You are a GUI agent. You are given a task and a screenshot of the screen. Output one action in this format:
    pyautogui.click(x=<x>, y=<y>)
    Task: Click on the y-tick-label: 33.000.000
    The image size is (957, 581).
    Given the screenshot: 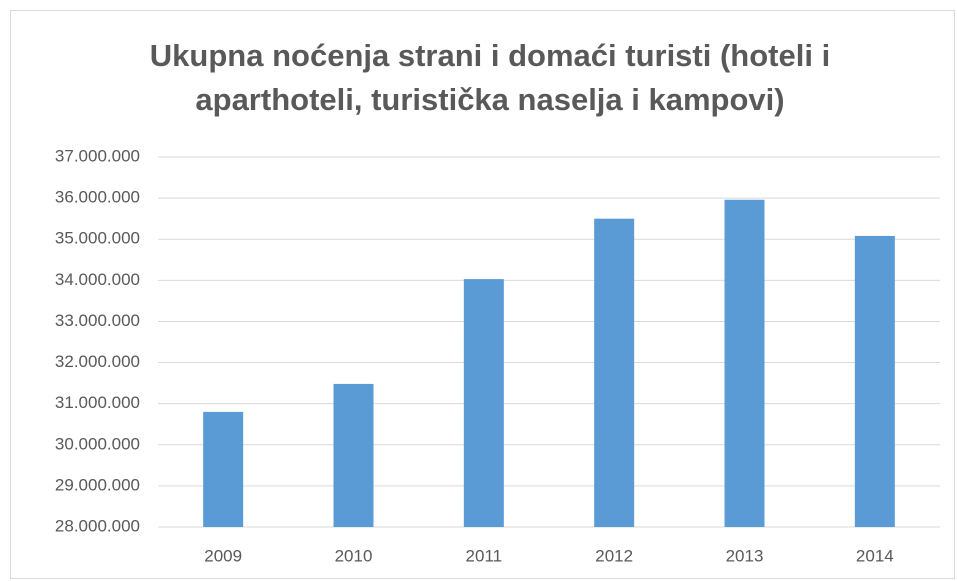 What is the action you would take?
    pyautogui.click(x=97, y=320)
    